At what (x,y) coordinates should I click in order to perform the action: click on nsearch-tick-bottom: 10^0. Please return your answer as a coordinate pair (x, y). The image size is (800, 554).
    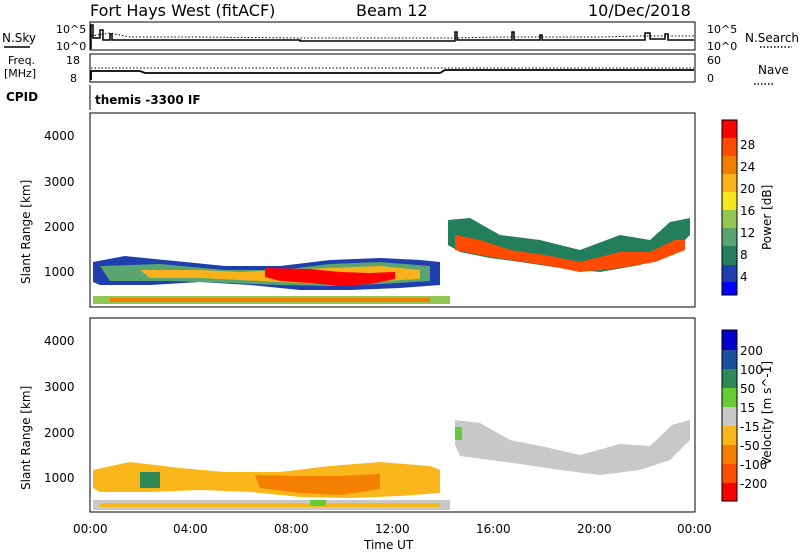
    Looking at the image, I should click on (722, 46).